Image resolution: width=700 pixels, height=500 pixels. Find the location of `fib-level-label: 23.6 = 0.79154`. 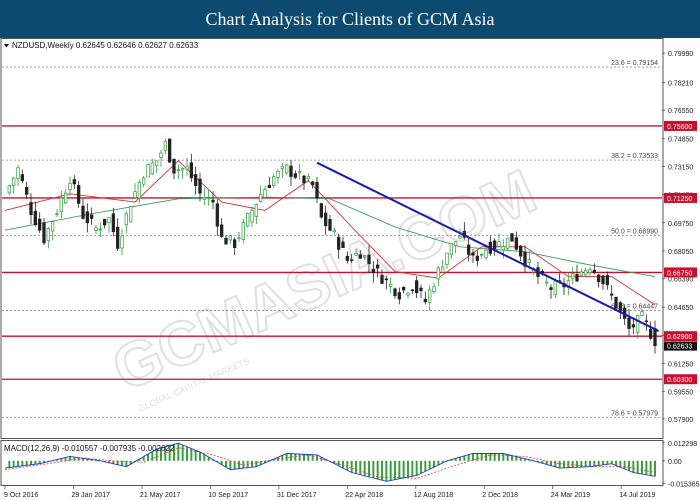

fib-level-label: 23.6 = 0.79154 is located at coordinates (634, 63).